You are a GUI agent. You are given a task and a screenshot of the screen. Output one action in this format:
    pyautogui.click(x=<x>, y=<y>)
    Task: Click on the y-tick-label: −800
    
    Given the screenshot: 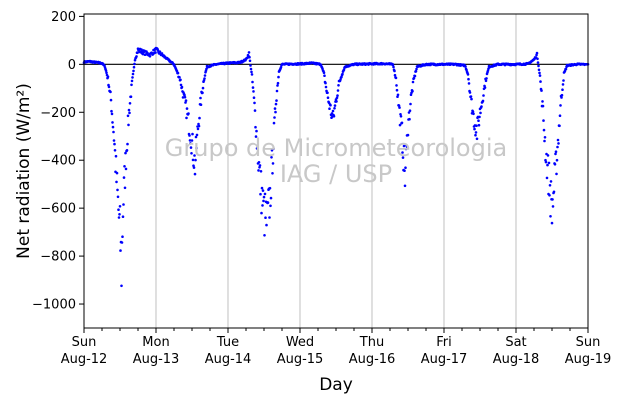 What is the action you would take?
    pyautogui.click(x=58, y=257)
    